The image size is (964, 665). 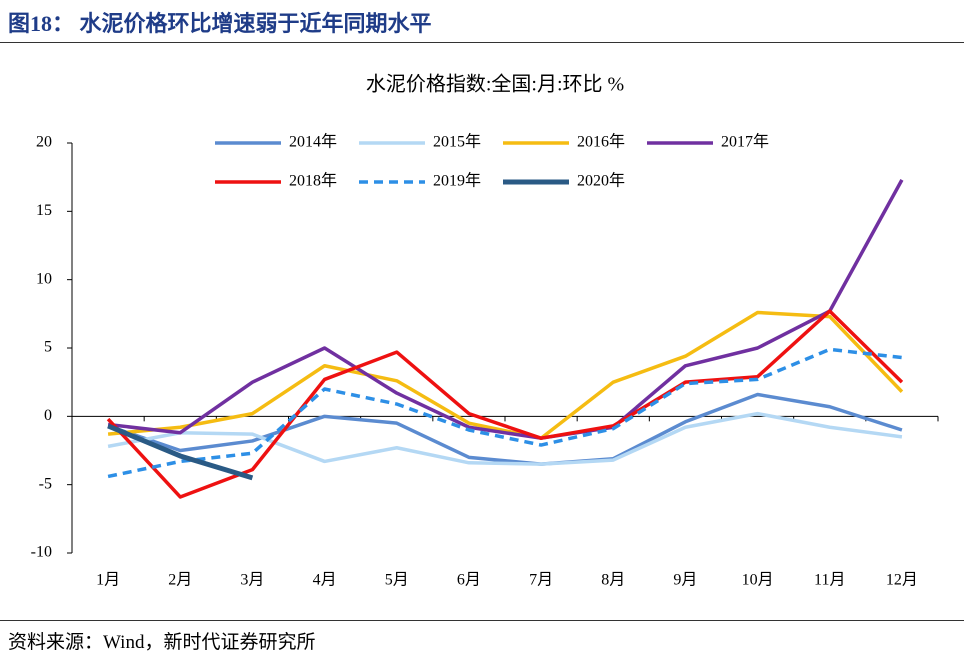 I want to click on x-tick-label: 12月, so click(x=902, y=580).